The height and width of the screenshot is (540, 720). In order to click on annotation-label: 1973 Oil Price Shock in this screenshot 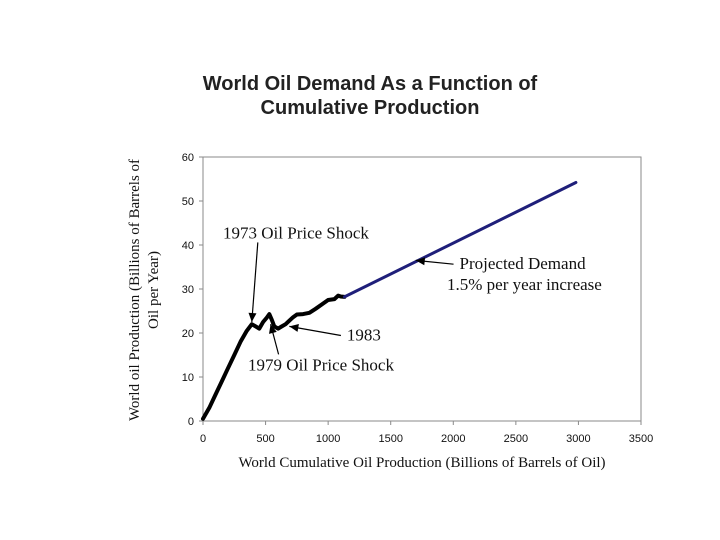, I will do `click(296, 232)`.